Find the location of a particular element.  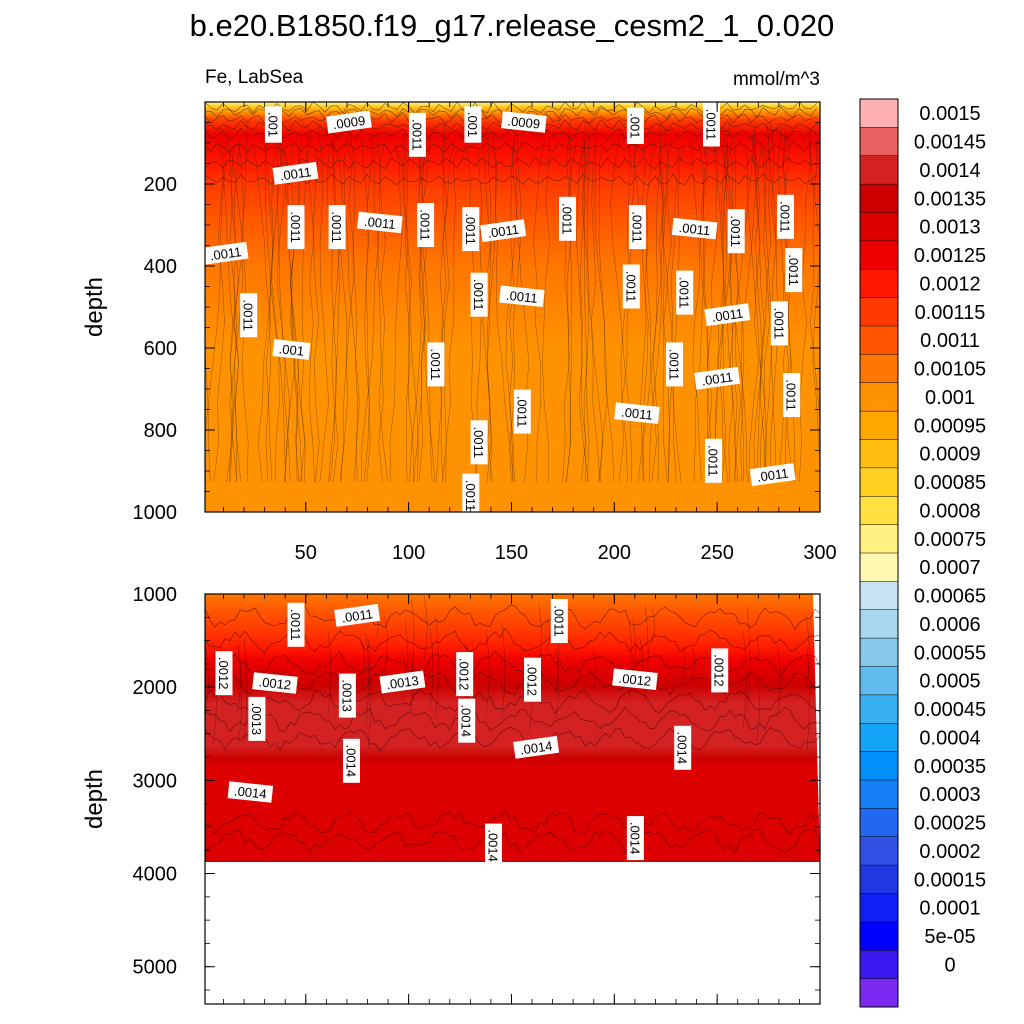

colorbar-label: 0.00105 is located at coordinates (950, 370).